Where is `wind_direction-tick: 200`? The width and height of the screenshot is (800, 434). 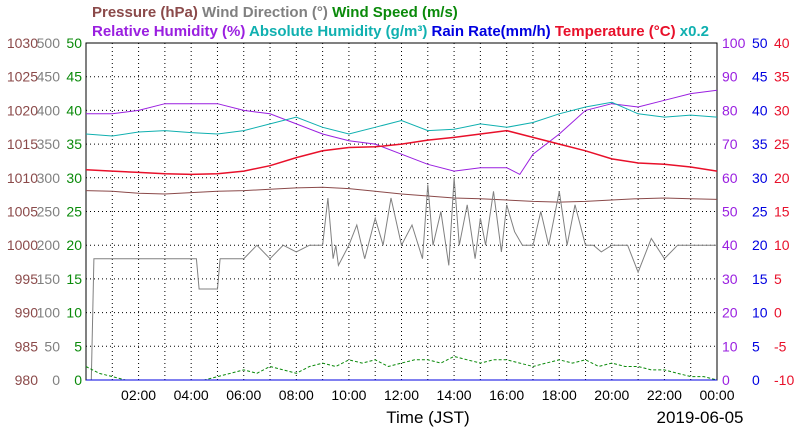
wind_direction-tick: 200 is located at coordinates (49, 245).